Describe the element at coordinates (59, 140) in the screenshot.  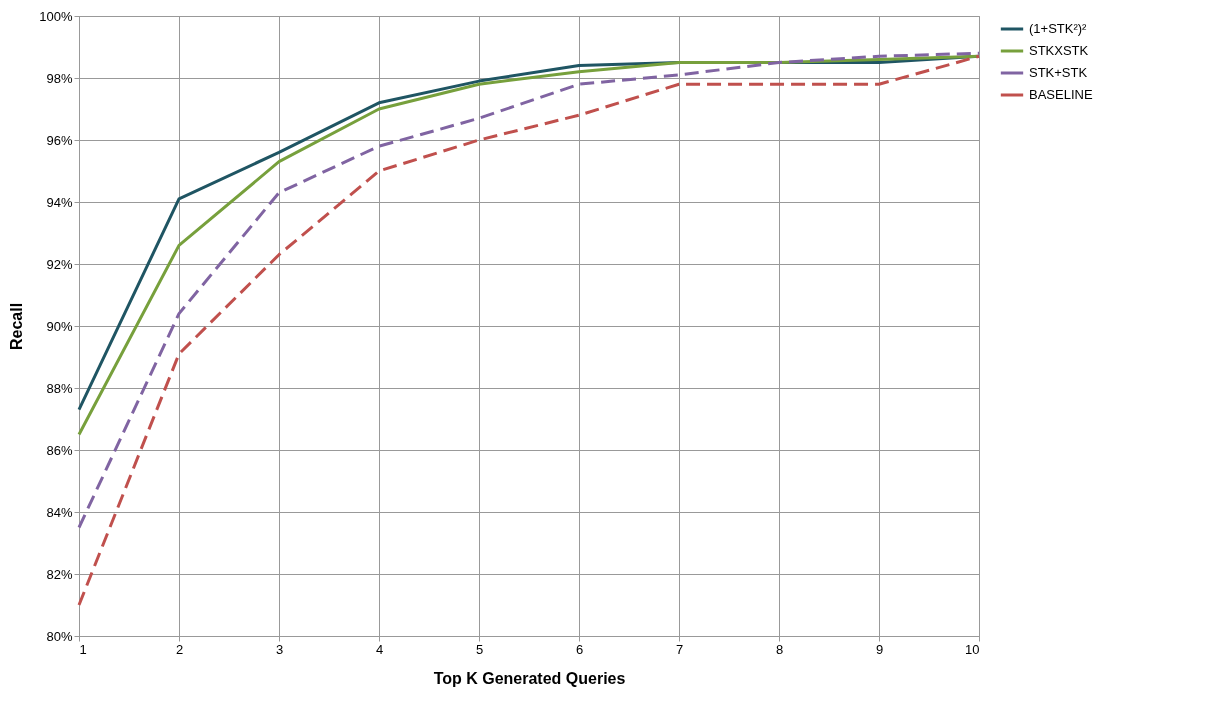
I see `y-tick-label: 96%` at that location.